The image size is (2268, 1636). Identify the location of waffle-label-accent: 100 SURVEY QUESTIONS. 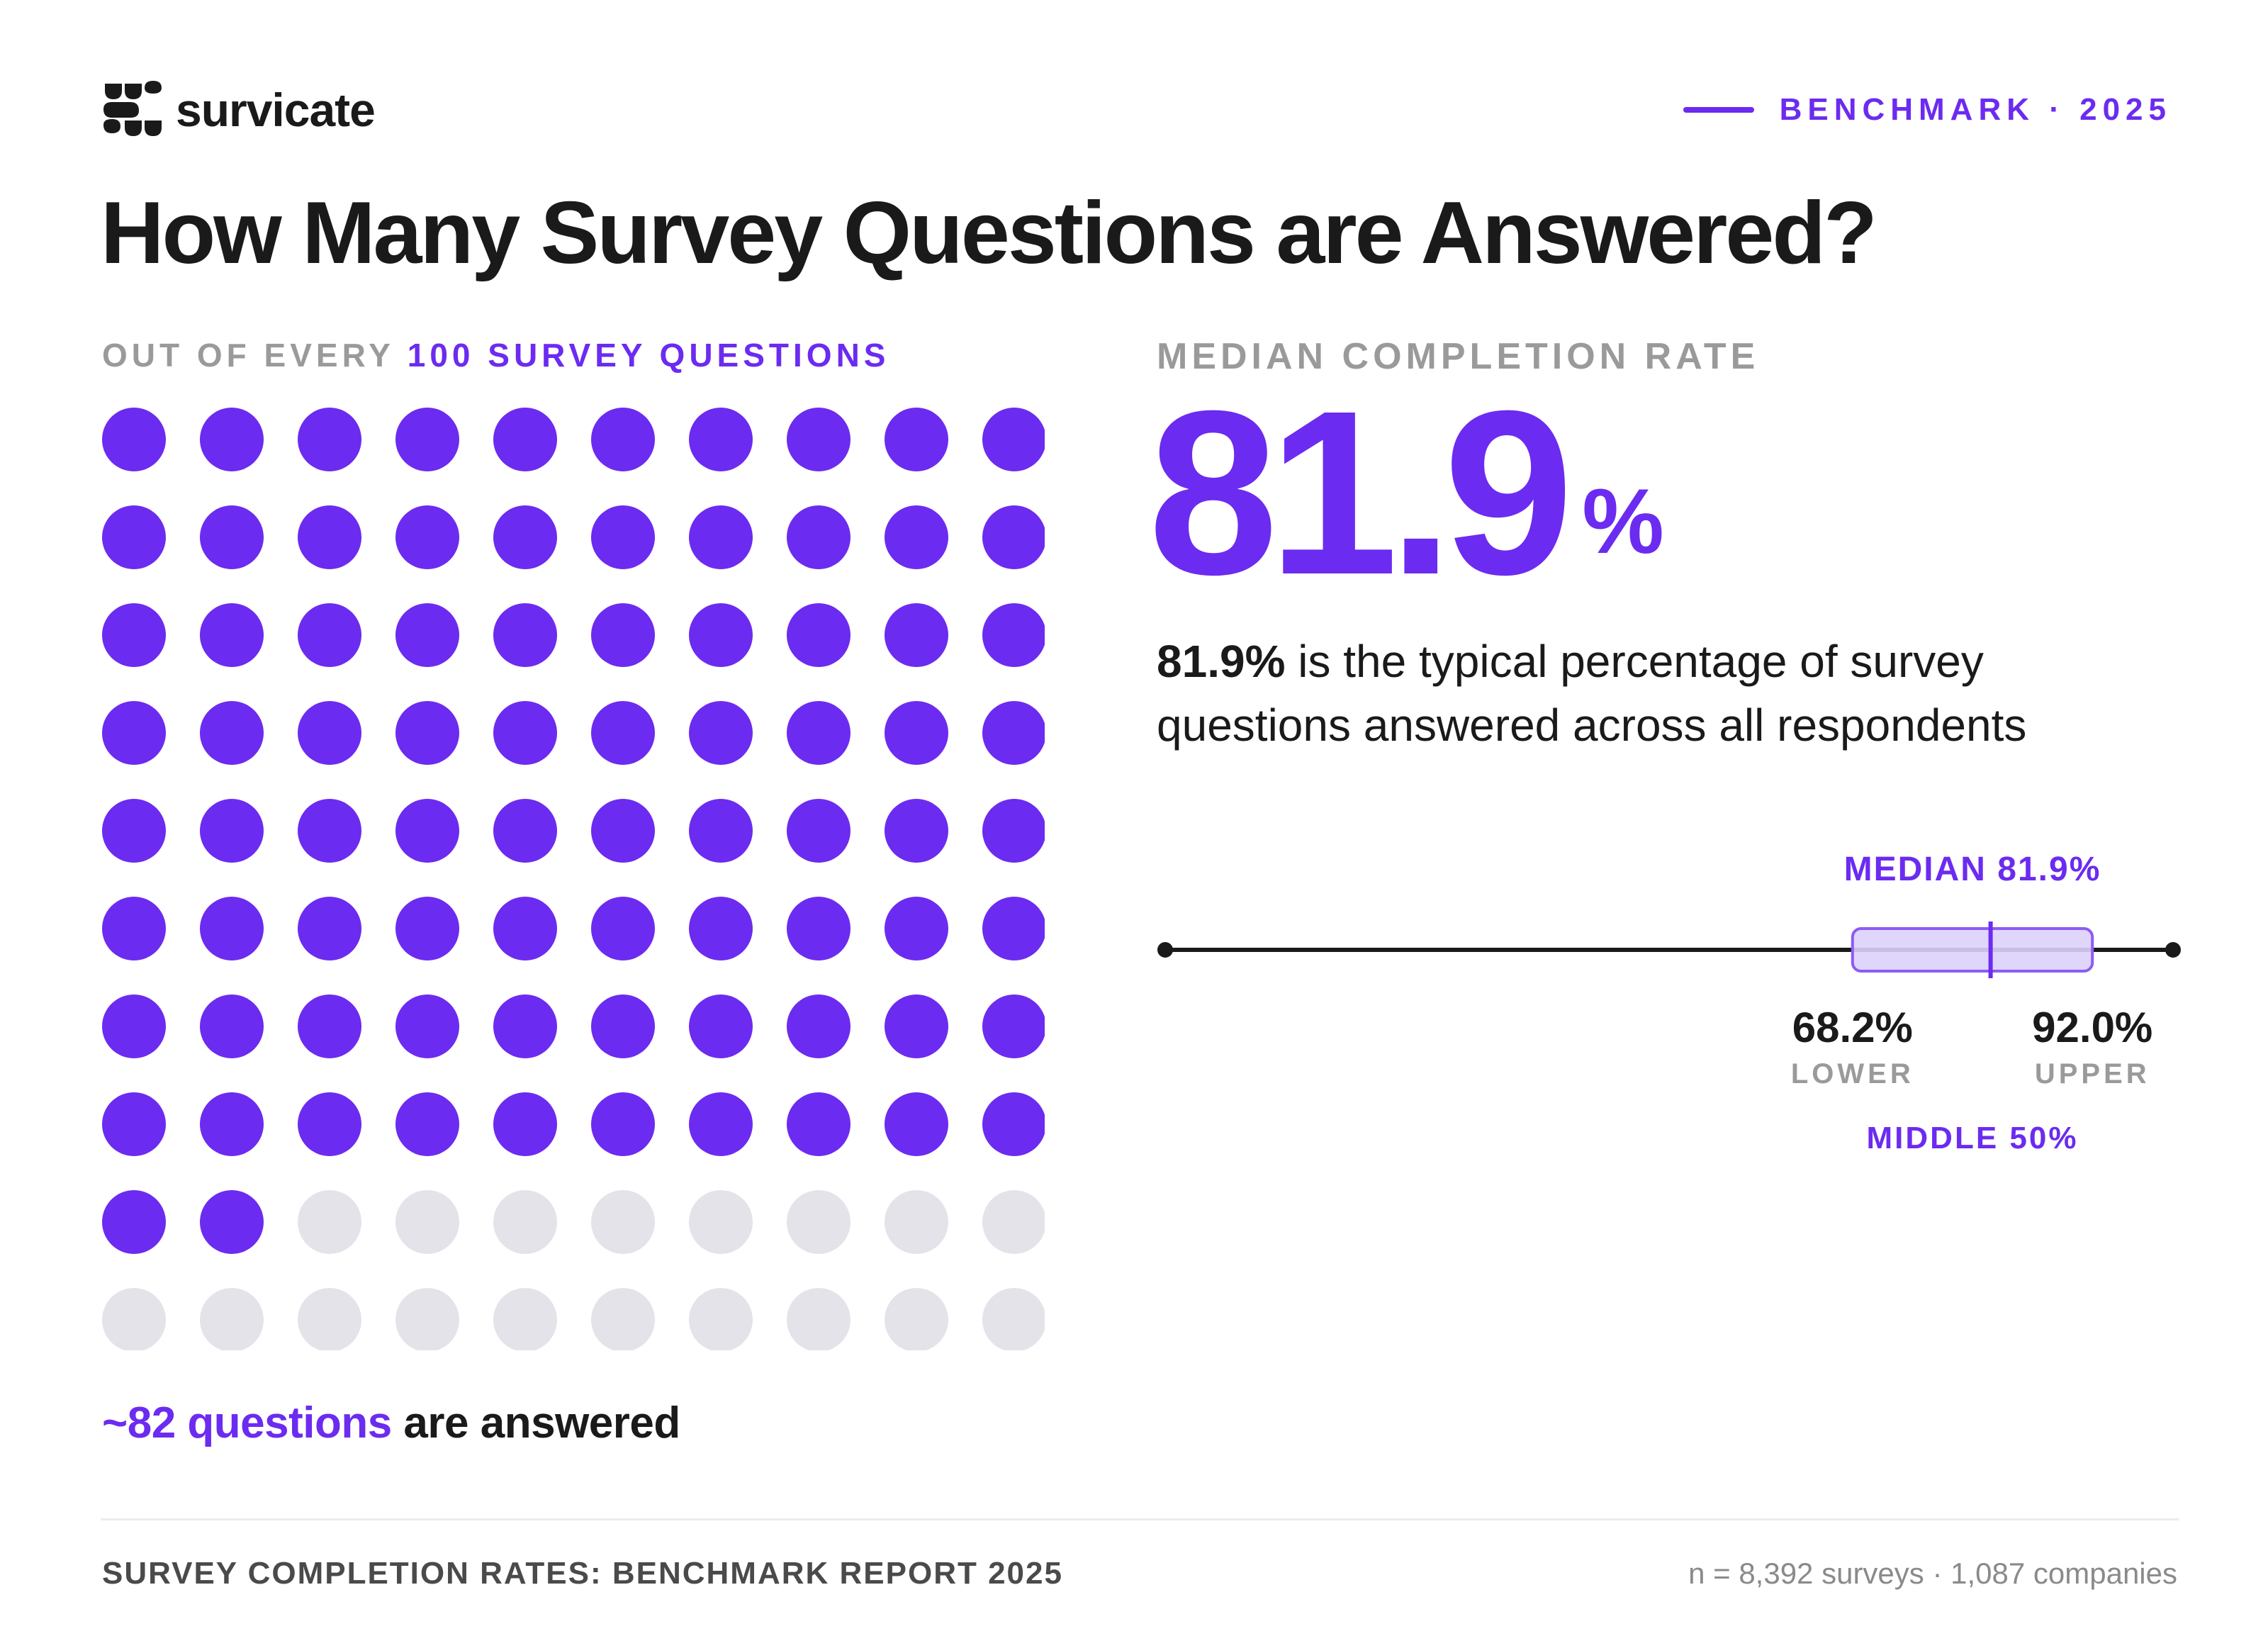
(648, 355).